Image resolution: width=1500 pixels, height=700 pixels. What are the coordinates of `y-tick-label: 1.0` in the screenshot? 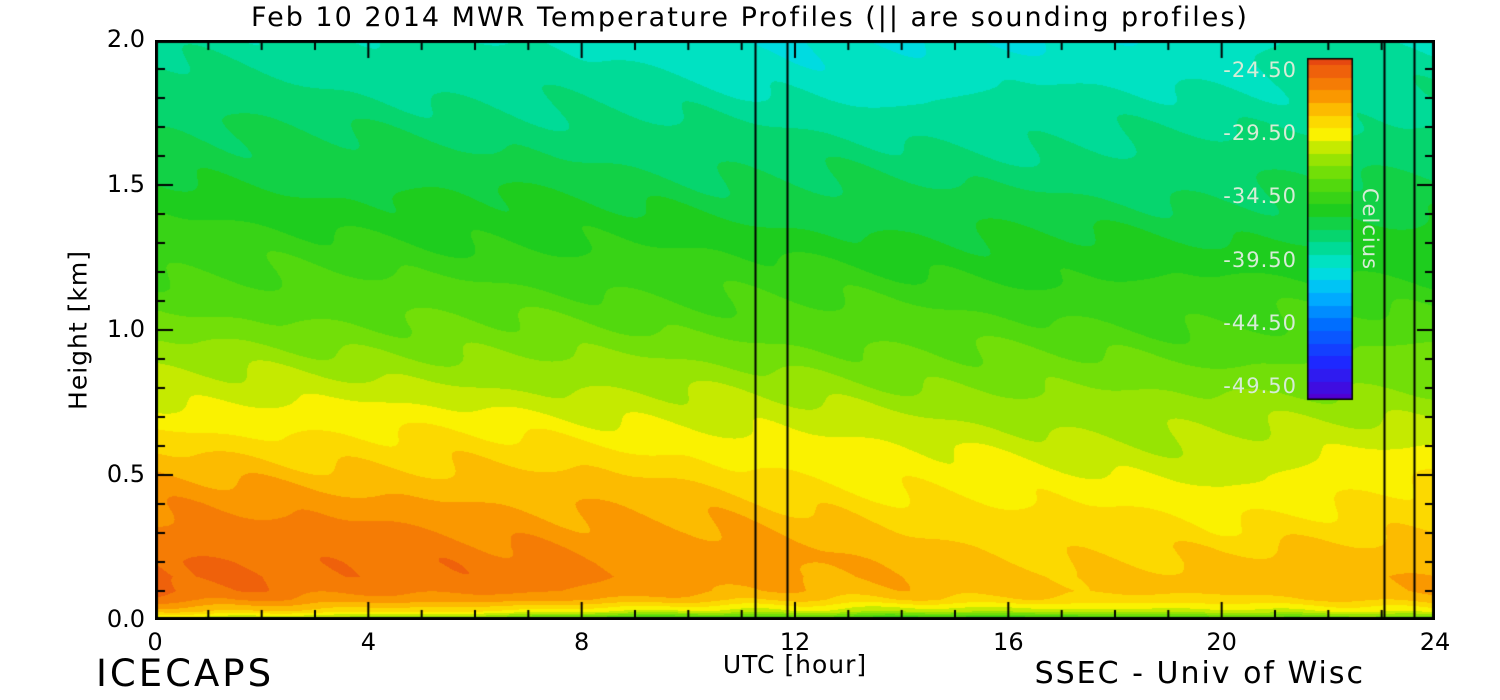 It's located at (125, 329).